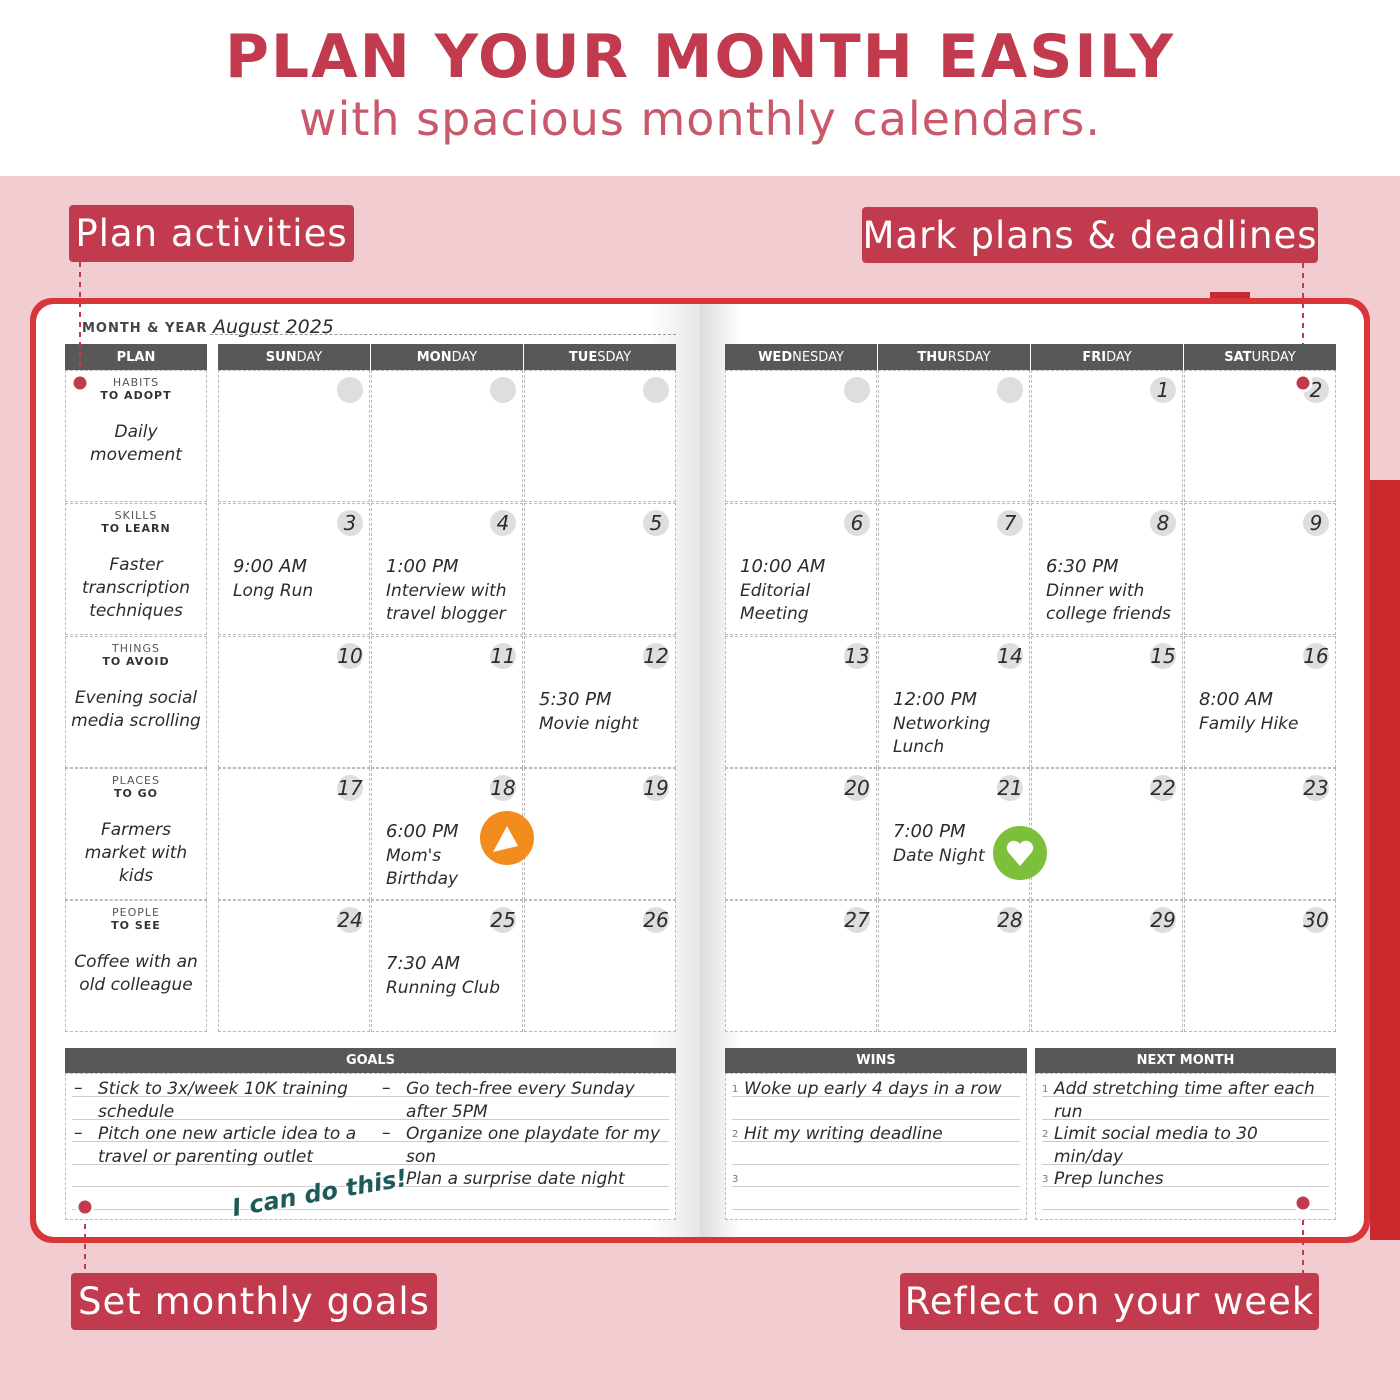 The width and height of the screenshot is (1400, 1400). Describe the element at coordinates (533, 1145) in the screenshot. I see `goal-text: Organize one playdate for my son` at that location.